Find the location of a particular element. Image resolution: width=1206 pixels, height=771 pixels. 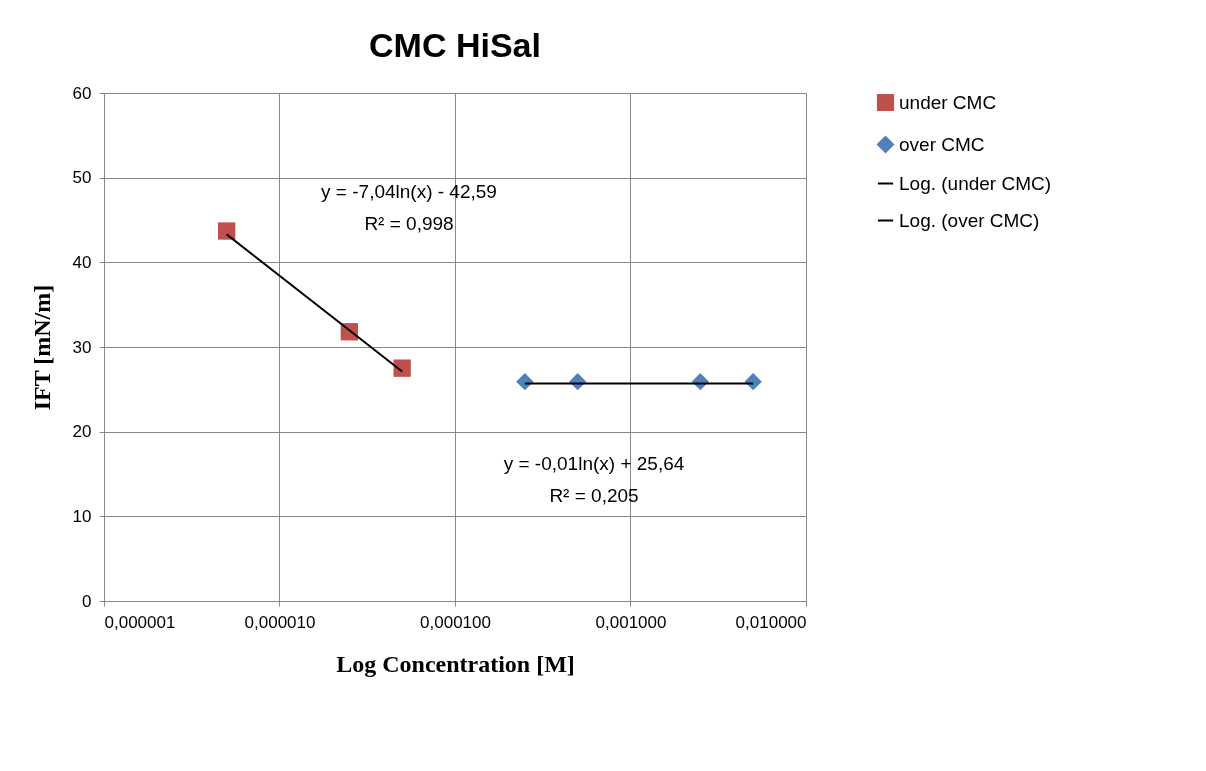

x-tick-label: 0,000001 is located at coordinates (140, 622).